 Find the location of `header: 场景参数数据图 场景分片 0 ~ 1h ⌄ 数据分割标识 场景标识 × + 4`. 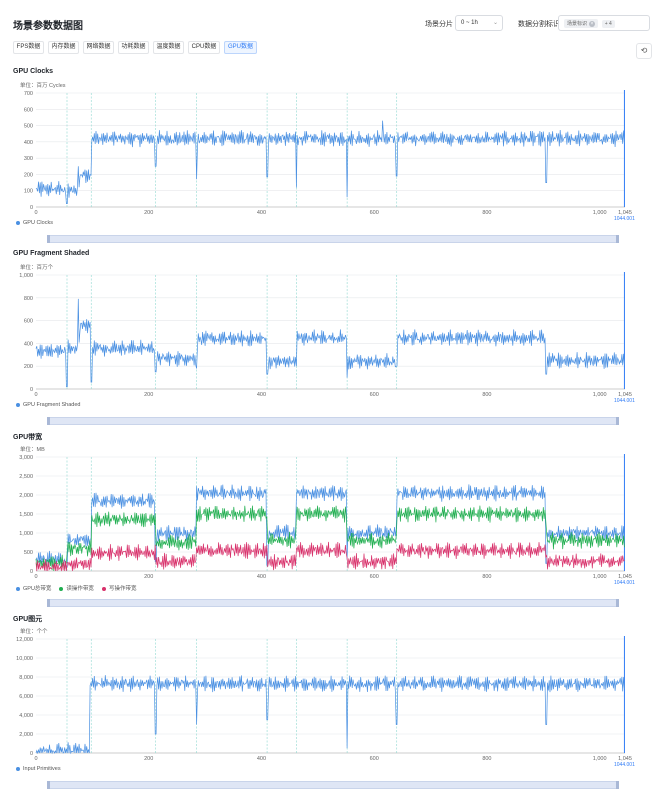

header: 场景参数数据图 场景分片 0 ~ 1h ⌄ 数据分割标识 场景标识 × + 4 is located at coordinates (330, 22).